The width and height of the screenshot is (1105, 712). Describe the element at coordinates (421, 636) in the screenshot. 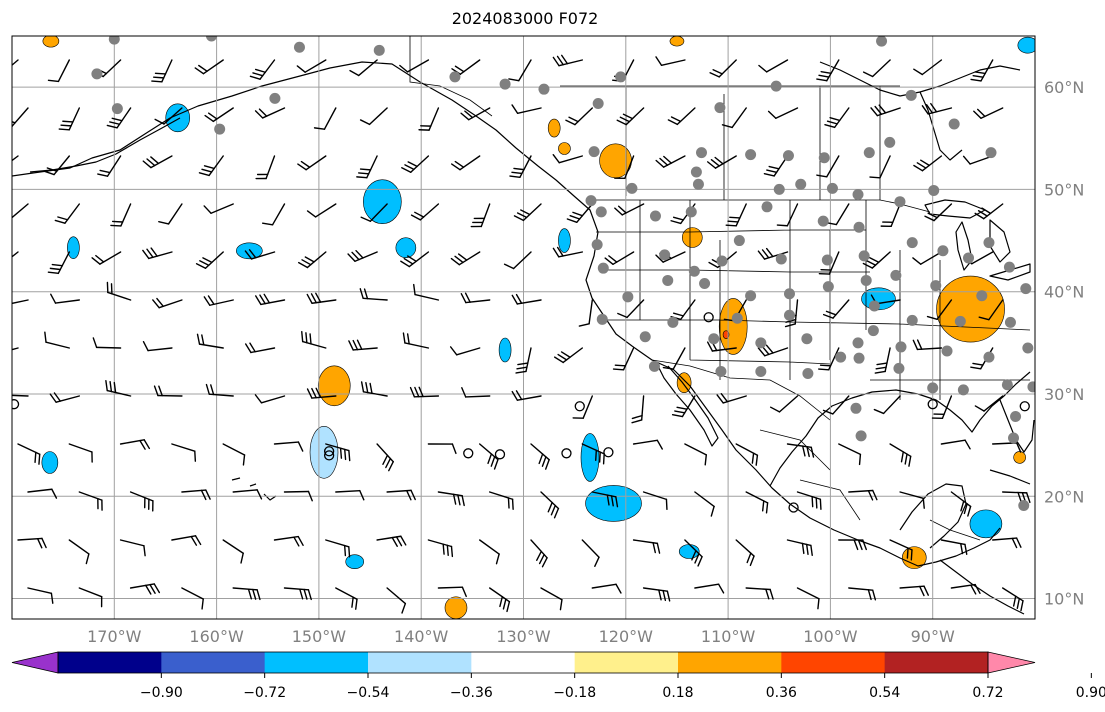

I see `longitude-label: 140°W` at that location.